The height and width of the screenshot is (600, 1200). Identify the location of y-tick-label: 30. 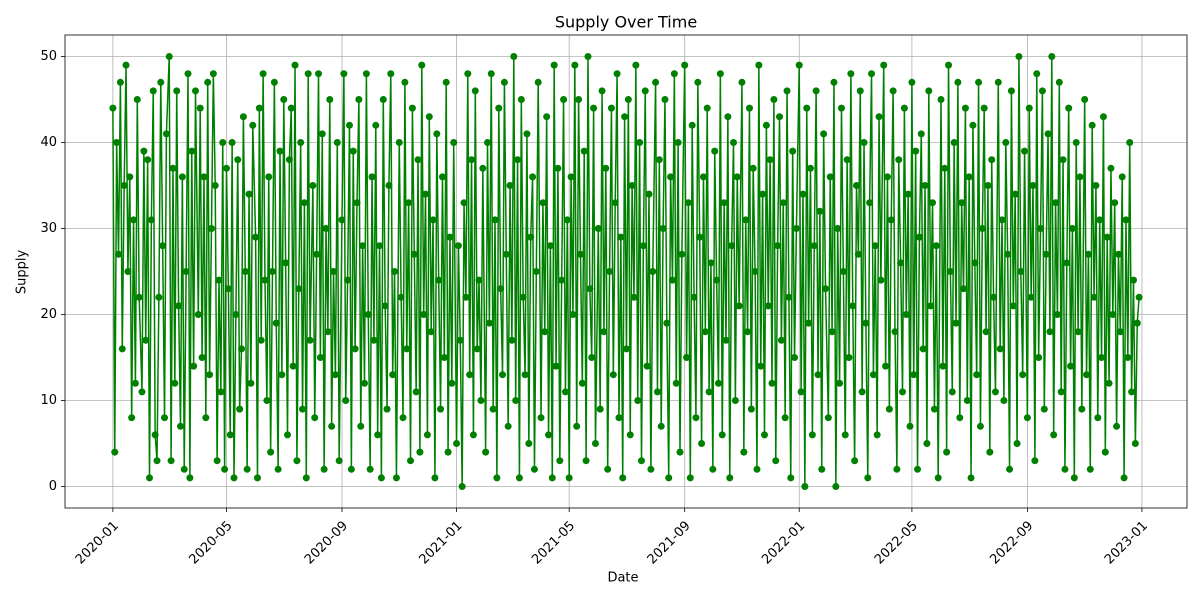
(48, 228).